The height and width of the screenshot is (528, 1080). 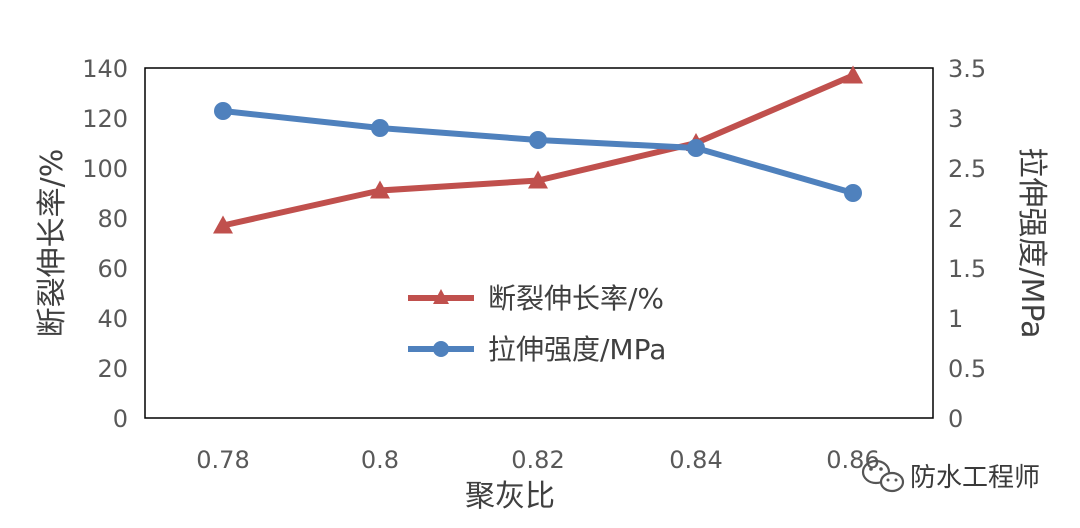 I want to click on right-tick-label: 3, so click(x=955, y=119).